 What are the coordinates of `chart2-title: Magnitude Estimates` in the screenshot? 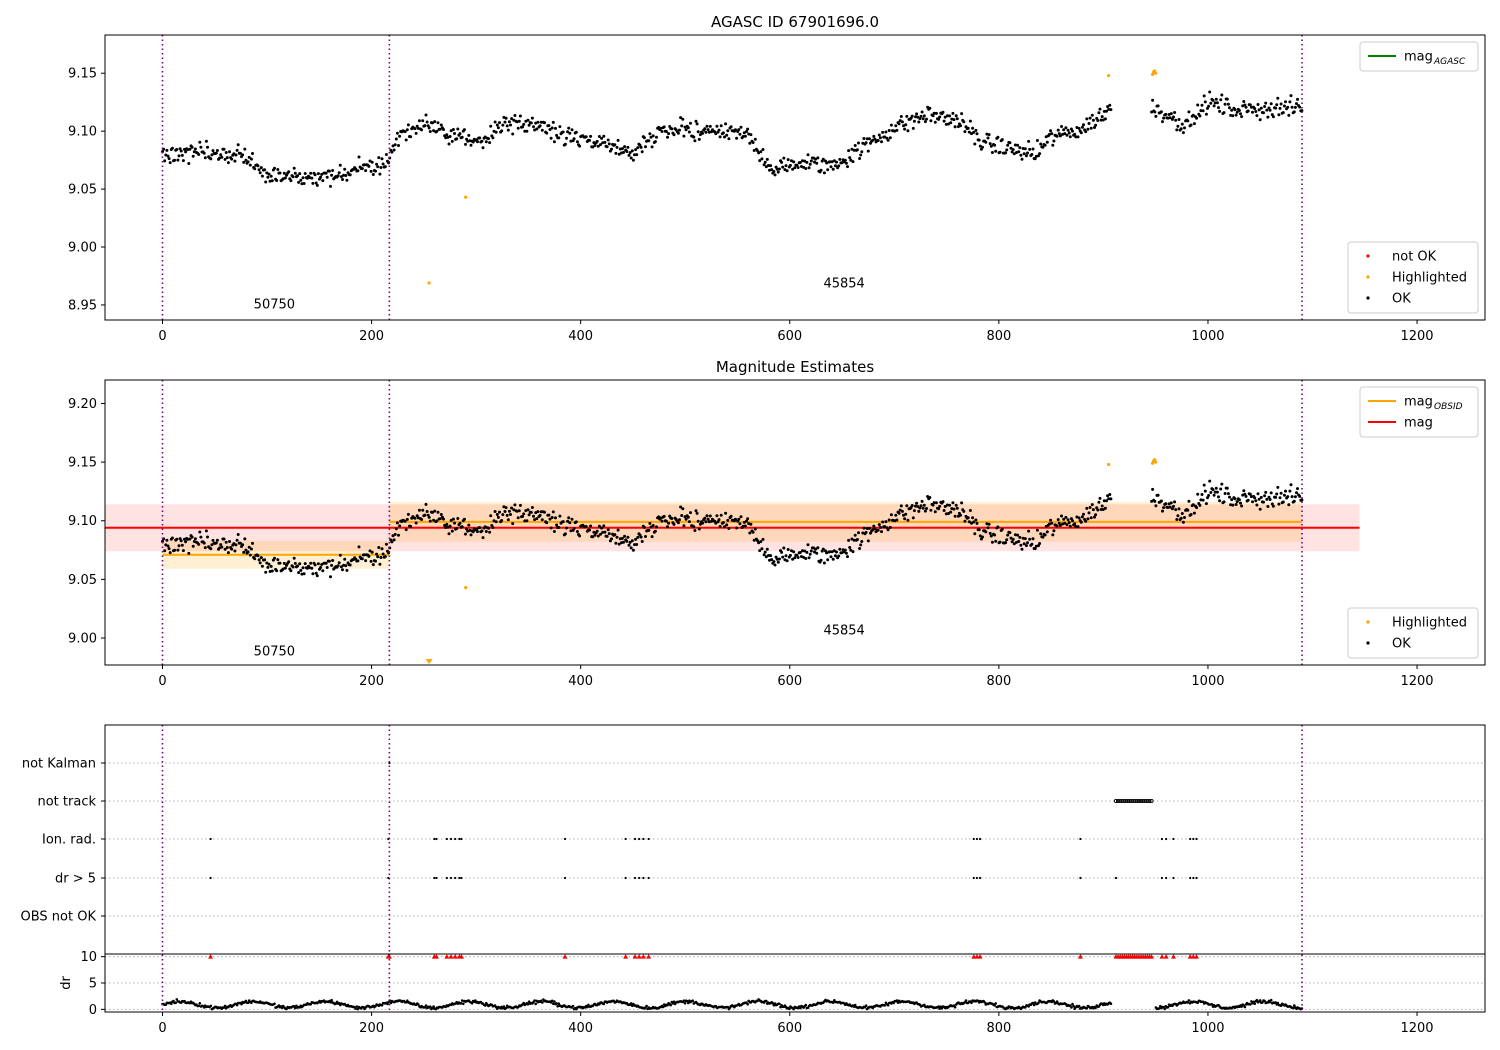 It's located at (795, 367).